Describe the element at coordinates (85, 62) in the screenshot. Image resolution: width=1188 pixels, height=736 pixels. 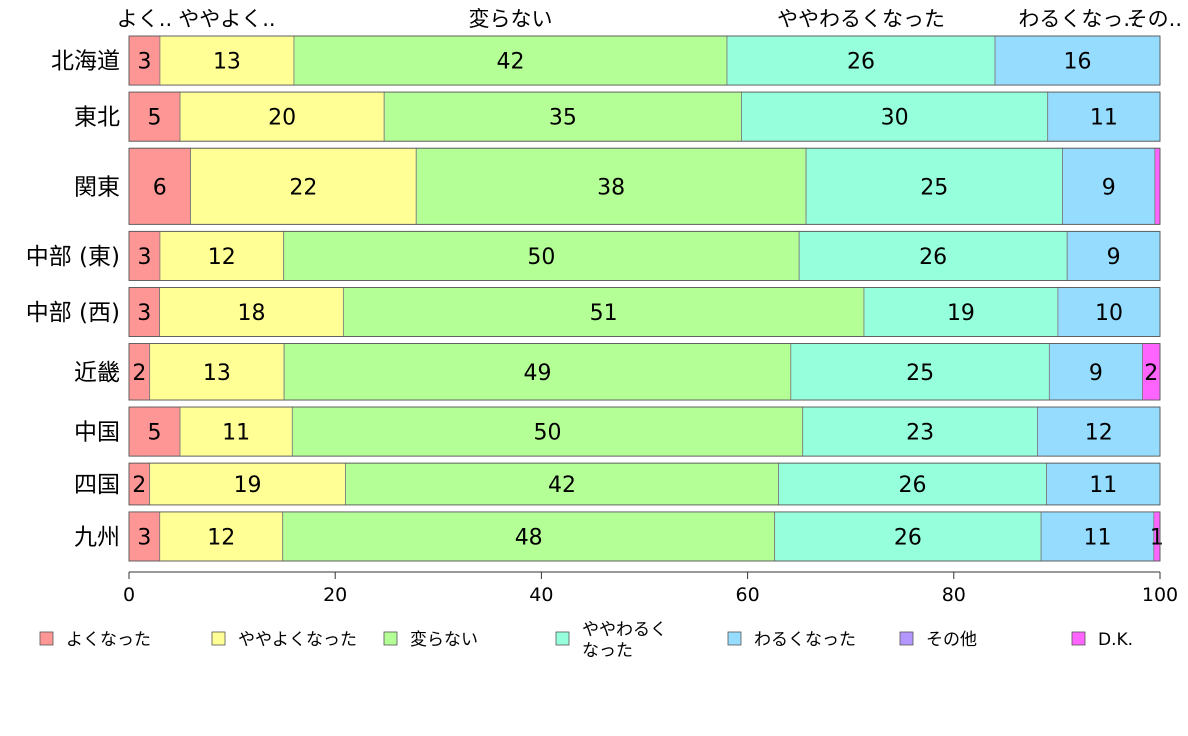
I see `category-label: 北海道` at that location.